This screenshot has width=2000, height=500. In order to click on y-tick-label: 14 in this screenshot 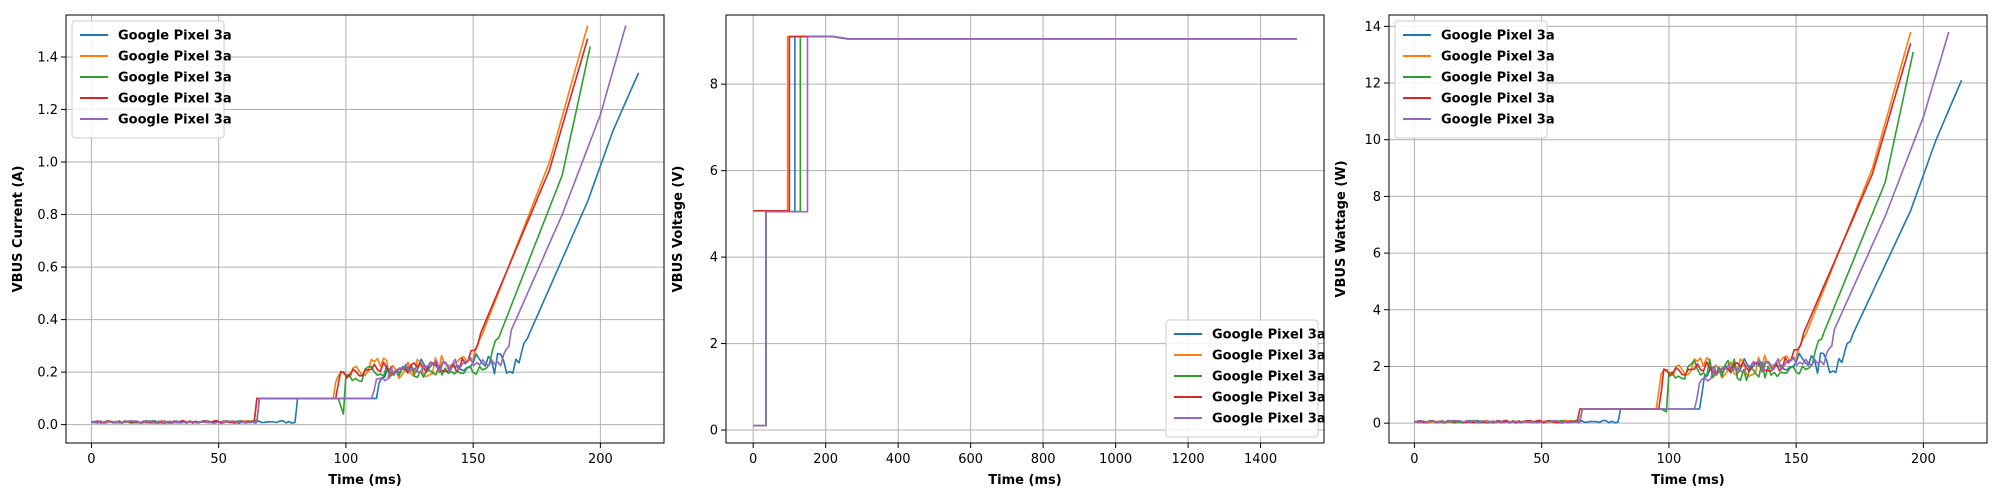, I will do `click(1372, 27)`.